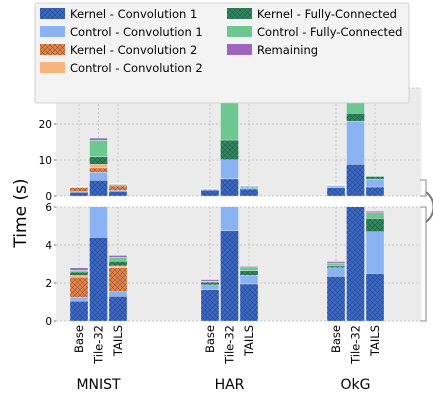 The width and height of the screenshot is (433, 394). What do you see at coordinates (98, 385) in the screenshot?
I see `group-label-mnist: MNIST` at bounding box center [98, 385].